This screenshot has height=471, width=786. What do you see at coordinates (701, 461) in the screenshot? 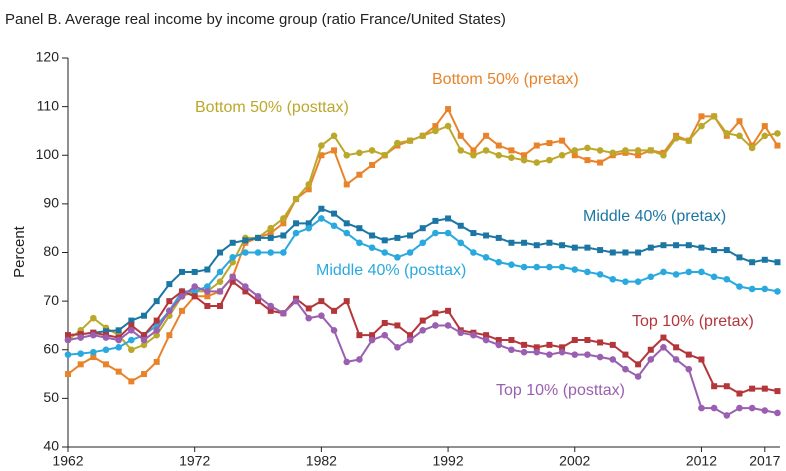
I see `x-tick-label: 2012` at bounding box center [701, 461].